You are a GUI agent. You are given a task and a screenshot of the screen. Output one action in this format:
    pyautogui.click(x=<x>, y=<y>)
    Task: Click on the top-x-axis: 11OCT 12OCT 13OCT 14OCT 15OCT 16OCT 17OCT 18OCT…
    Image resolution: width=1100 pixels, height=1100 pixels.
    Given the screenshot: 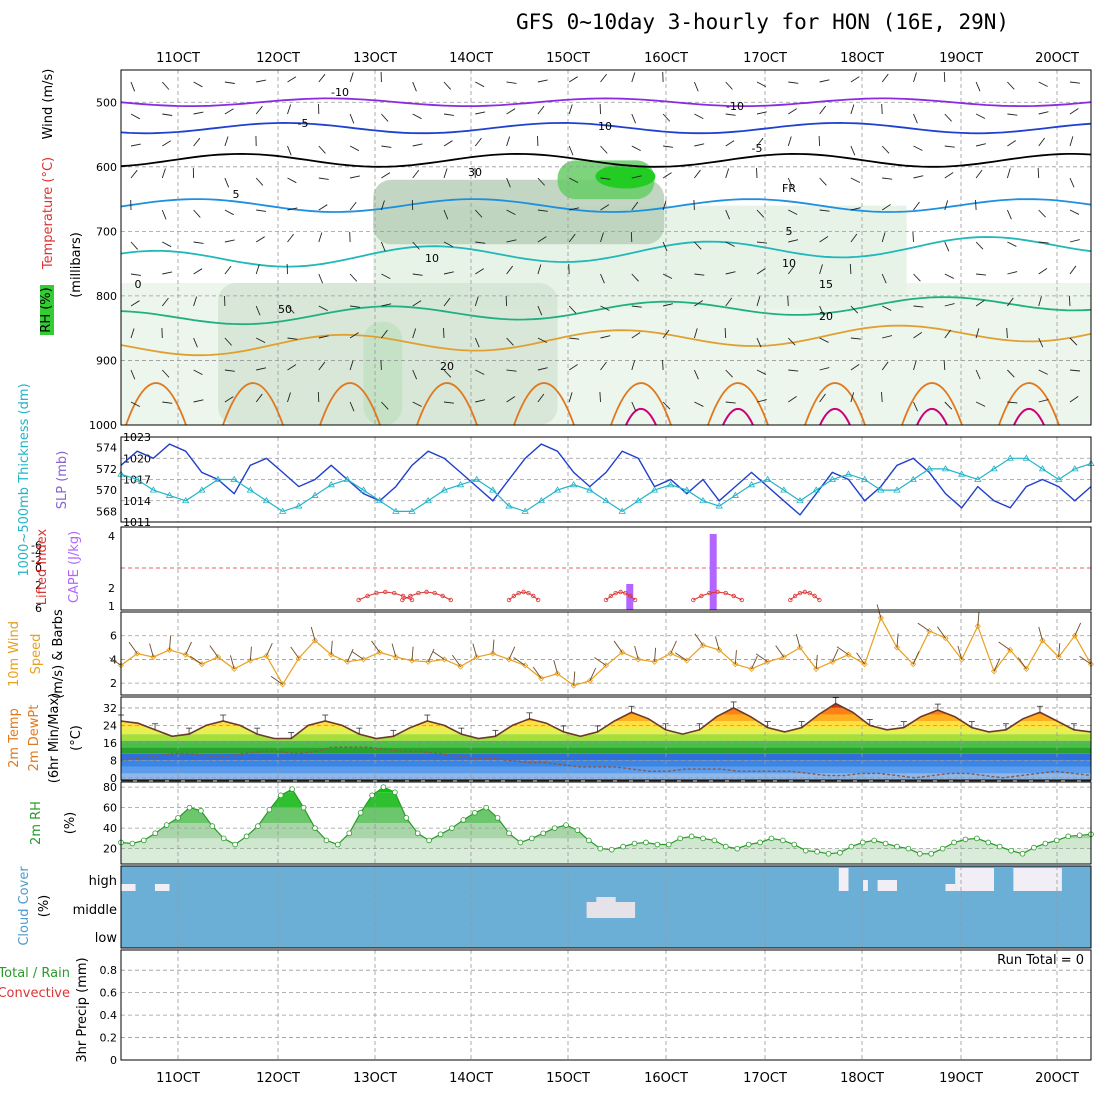 What is the action you would take?
    pyautogui.click(x=617, y=58)
    